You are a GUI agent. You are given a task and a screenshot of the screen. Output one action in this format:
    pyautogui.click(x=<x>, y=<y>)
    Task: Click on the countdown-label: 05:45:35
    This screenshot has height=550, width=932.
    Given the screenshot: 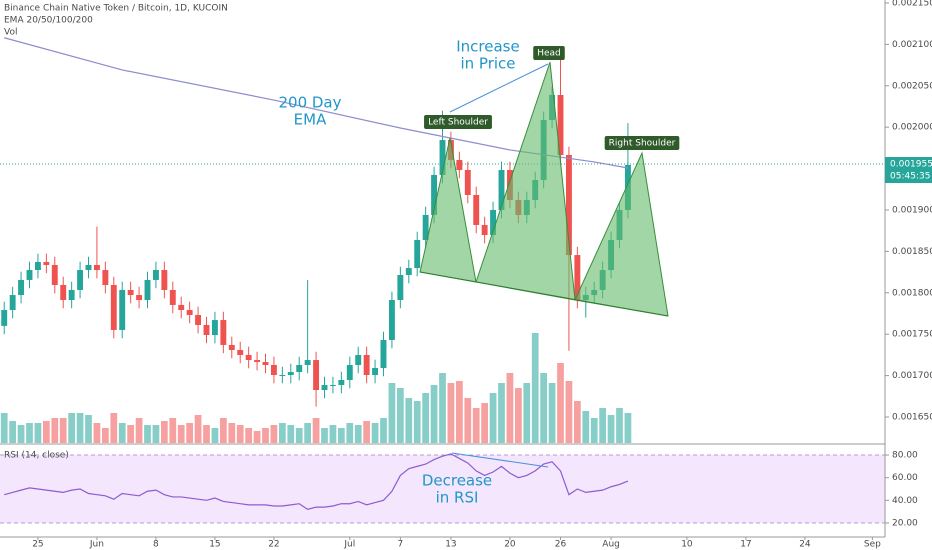 What is the action you would take?
    pyautogui.click(x=910, y=177)
    